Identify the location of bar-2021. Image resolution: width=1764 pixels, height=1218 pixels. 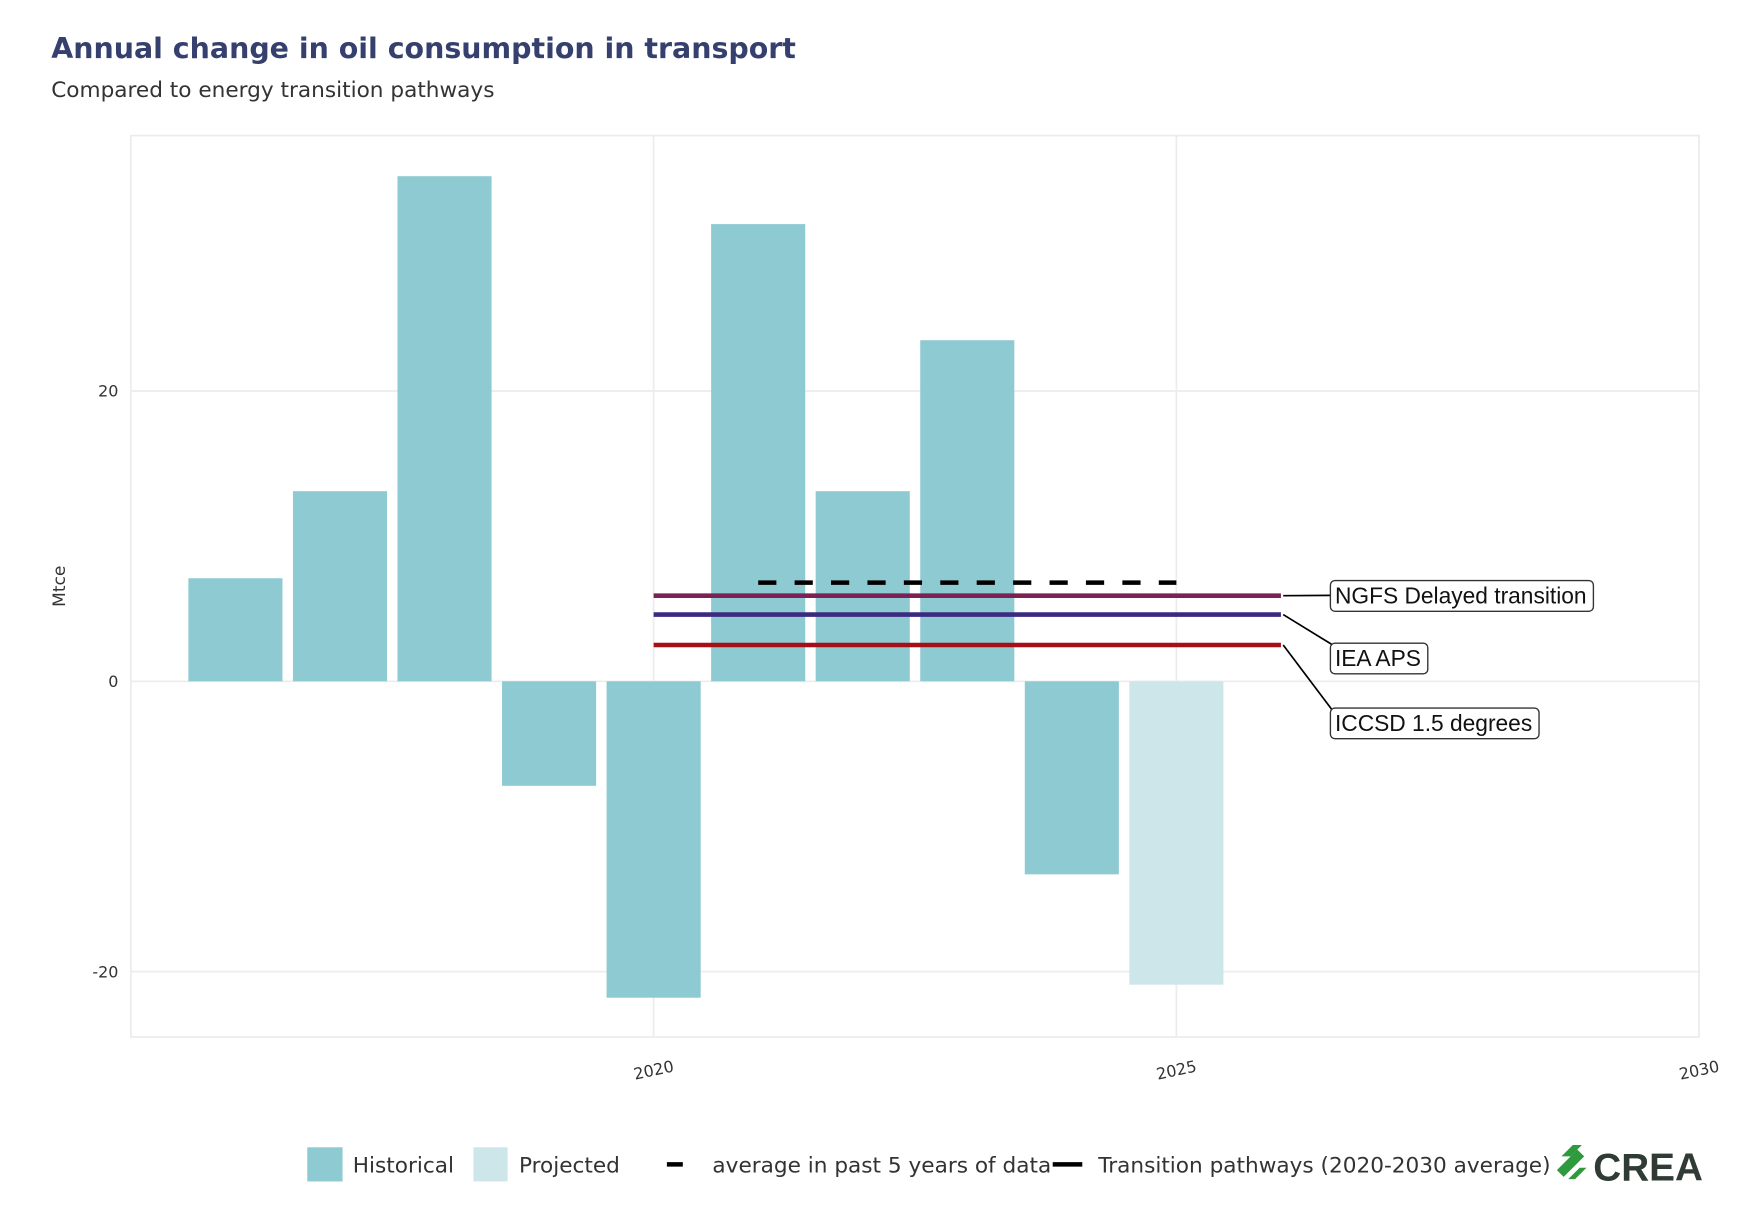
(758, 453).